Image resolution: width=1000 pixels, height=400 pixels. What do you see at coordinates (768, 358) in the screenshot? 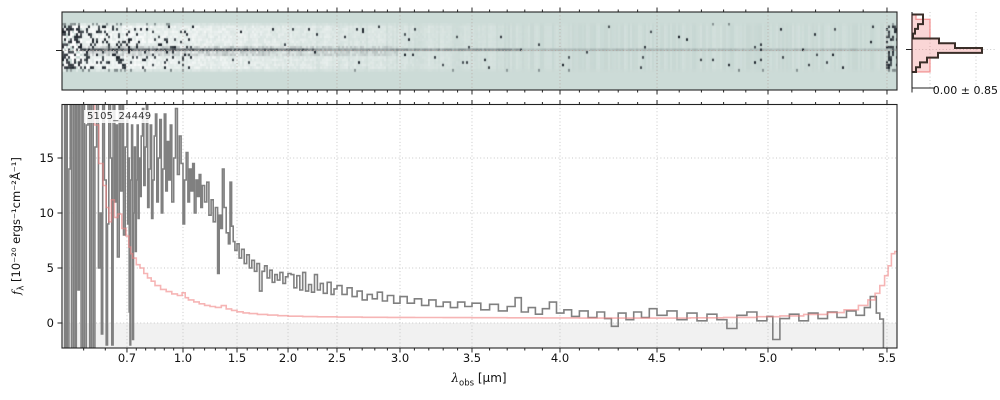
I see `x-tick-label: 5.0` at bounding box center [768, 358].